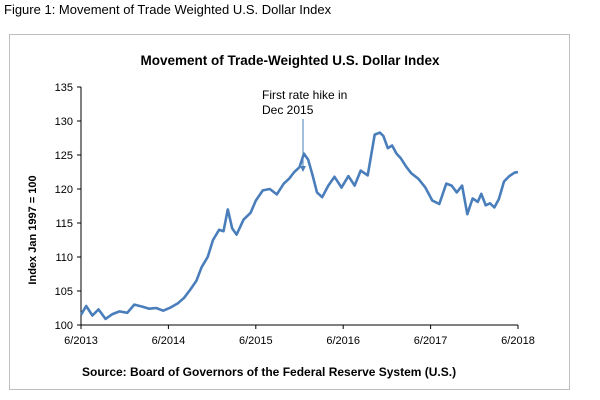 This screenshot has height=400, width=600. Describe the element at coordinates (33, 229) in the screenshot. I see `y-axis-label: Index Jan 1997 = 100` at that location.